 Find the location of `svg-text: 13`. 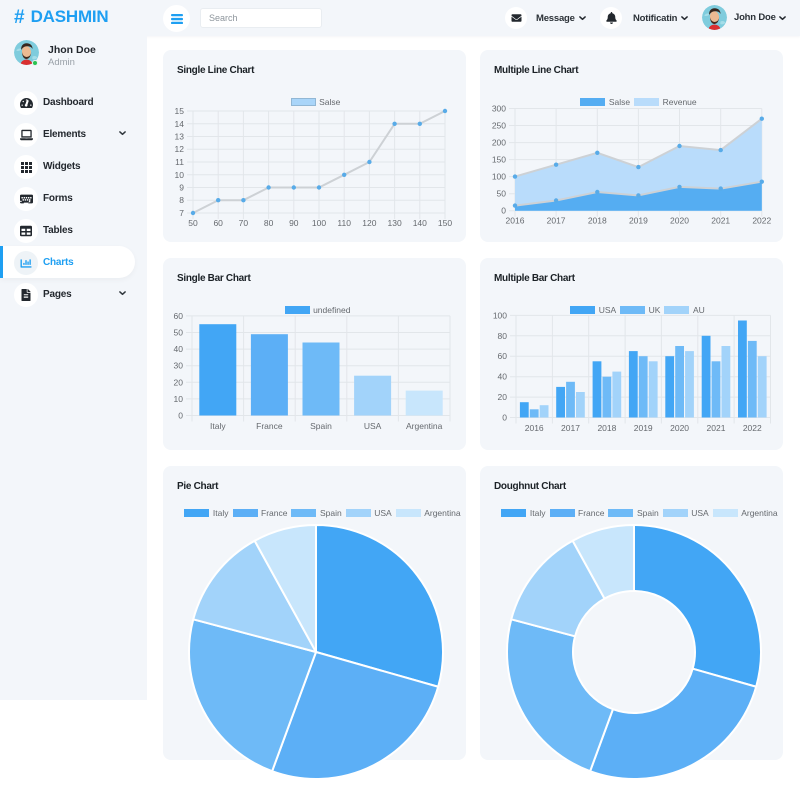

svg-text: 13 is located at coordinates (180, 137).